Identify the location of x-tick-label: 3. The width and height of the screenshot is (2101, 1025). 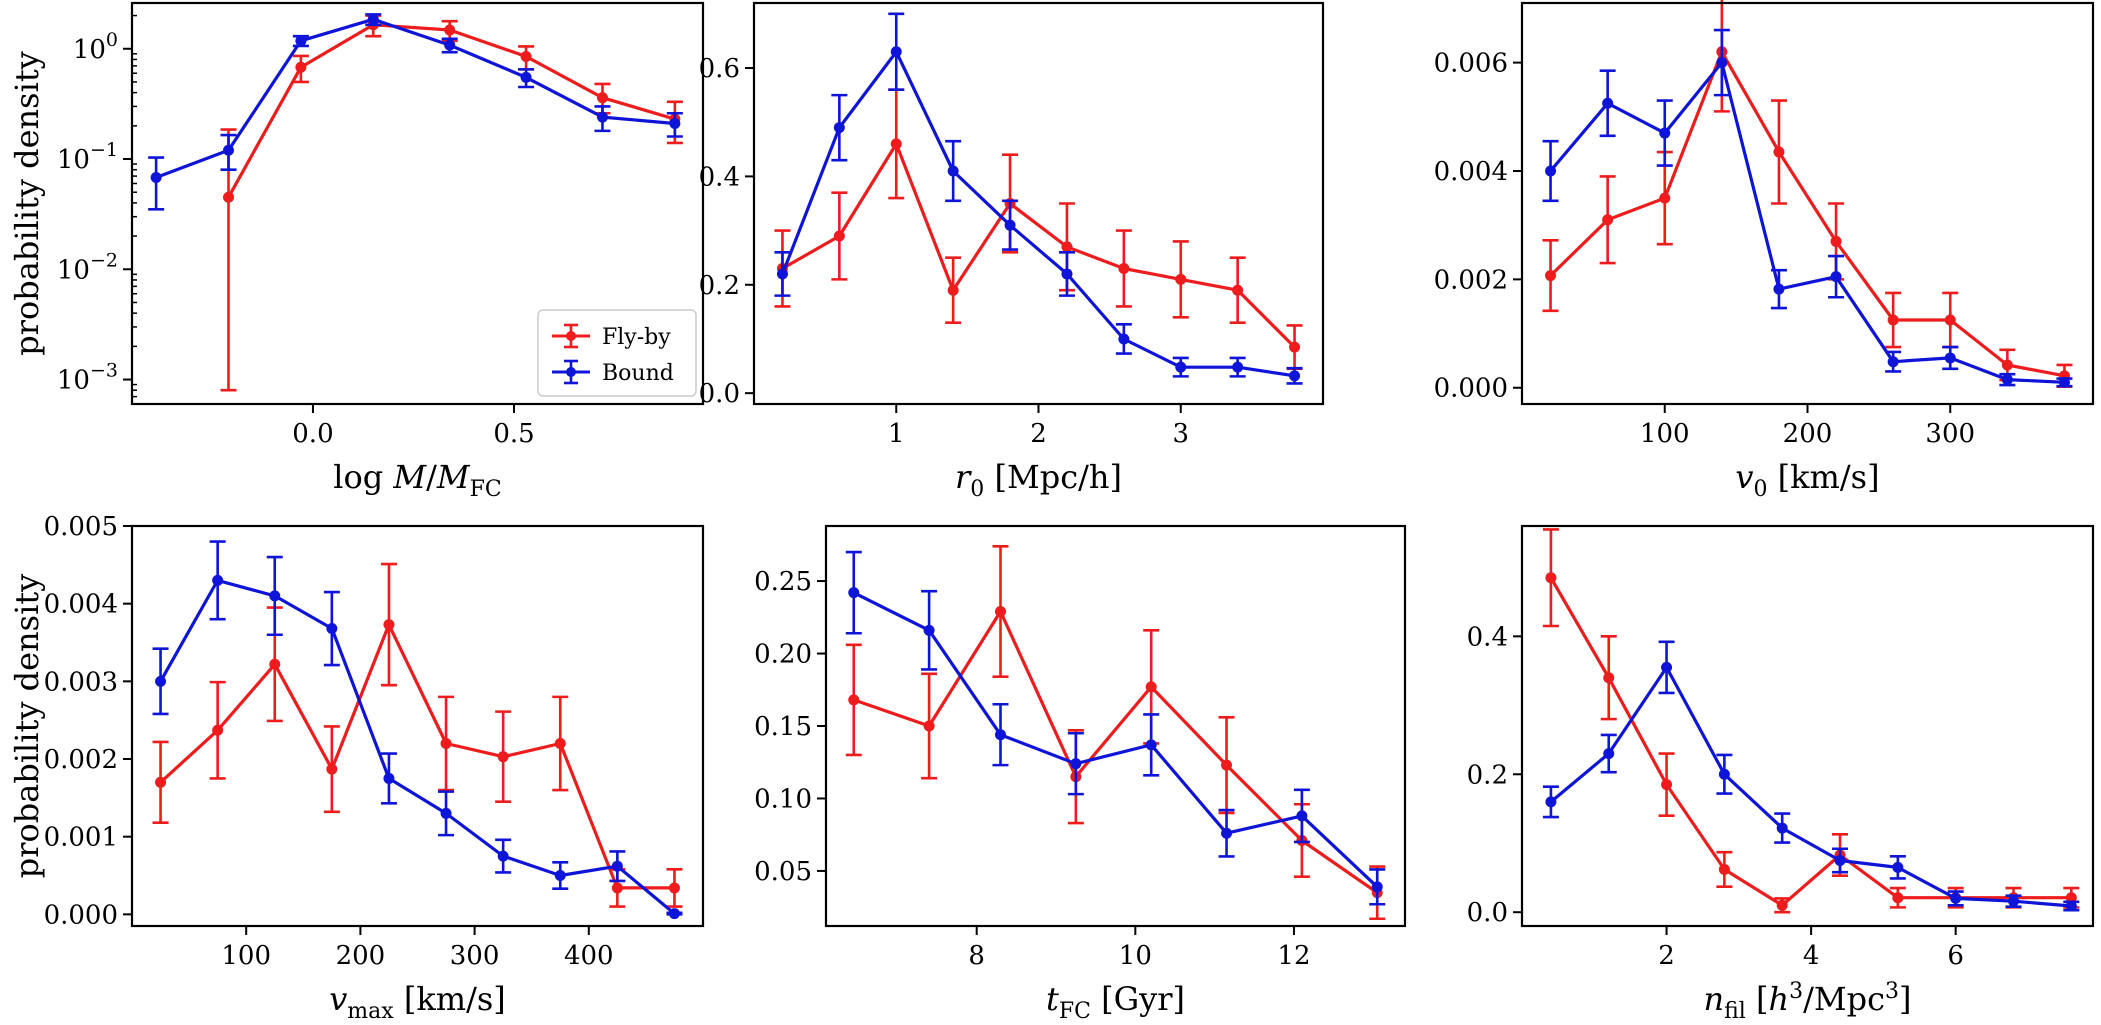
(1180, 434).